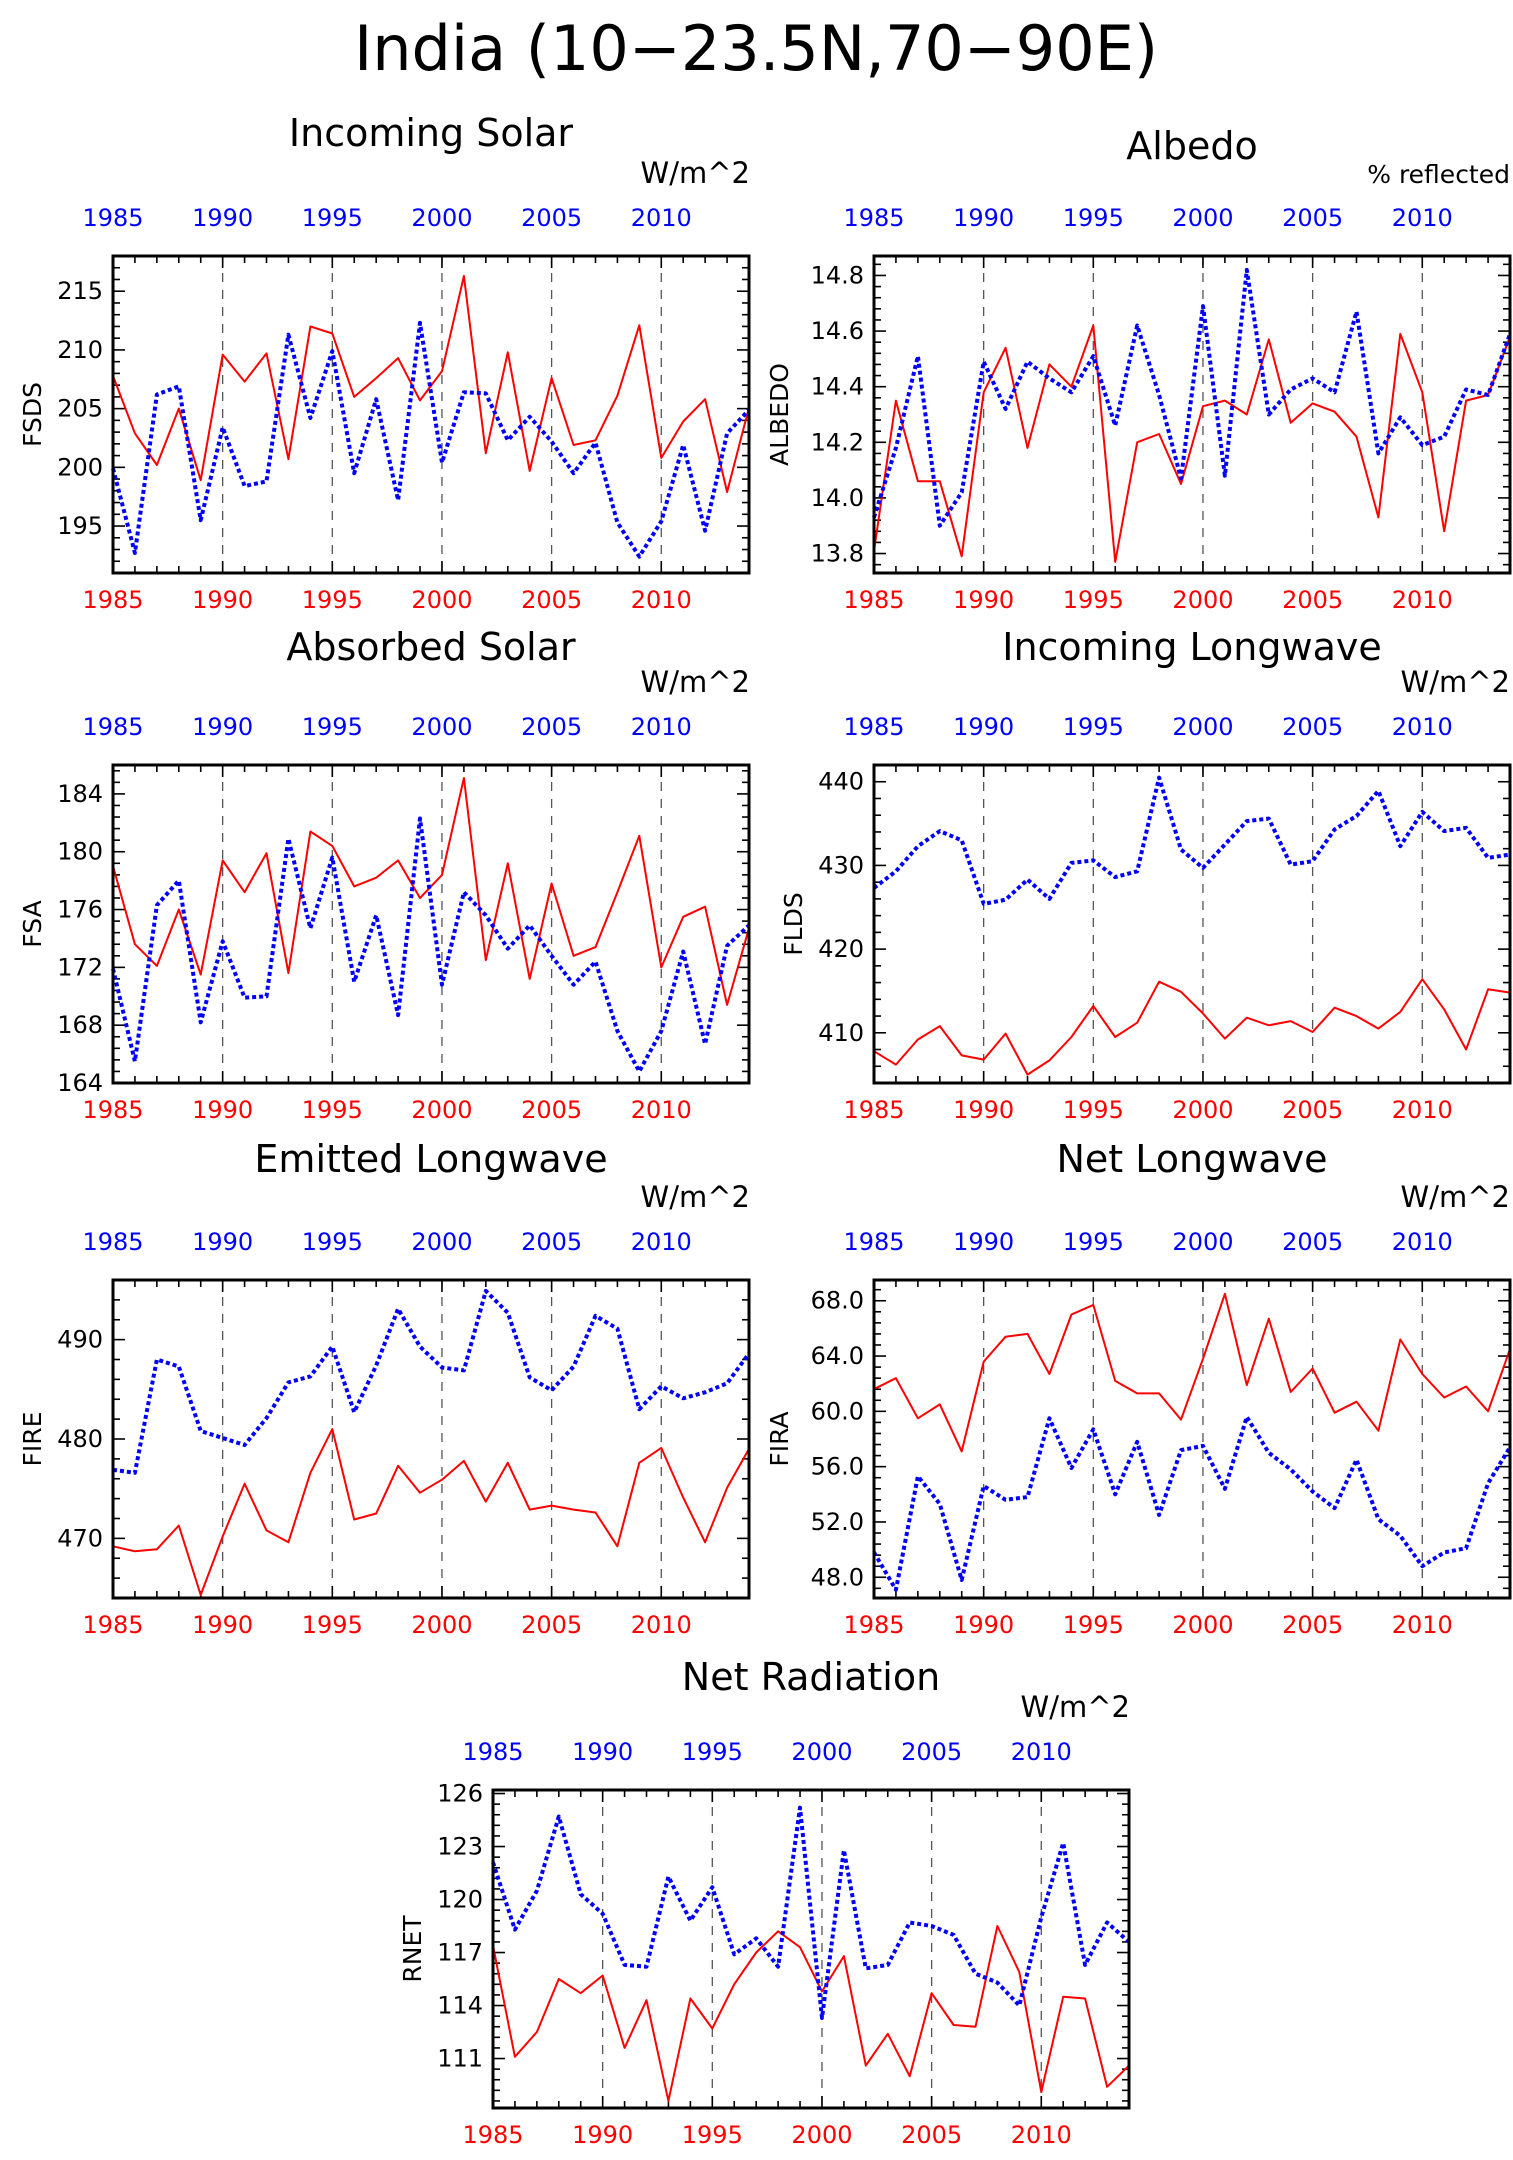  I want to click on y-axis-label: FSA, so click(32, 923).